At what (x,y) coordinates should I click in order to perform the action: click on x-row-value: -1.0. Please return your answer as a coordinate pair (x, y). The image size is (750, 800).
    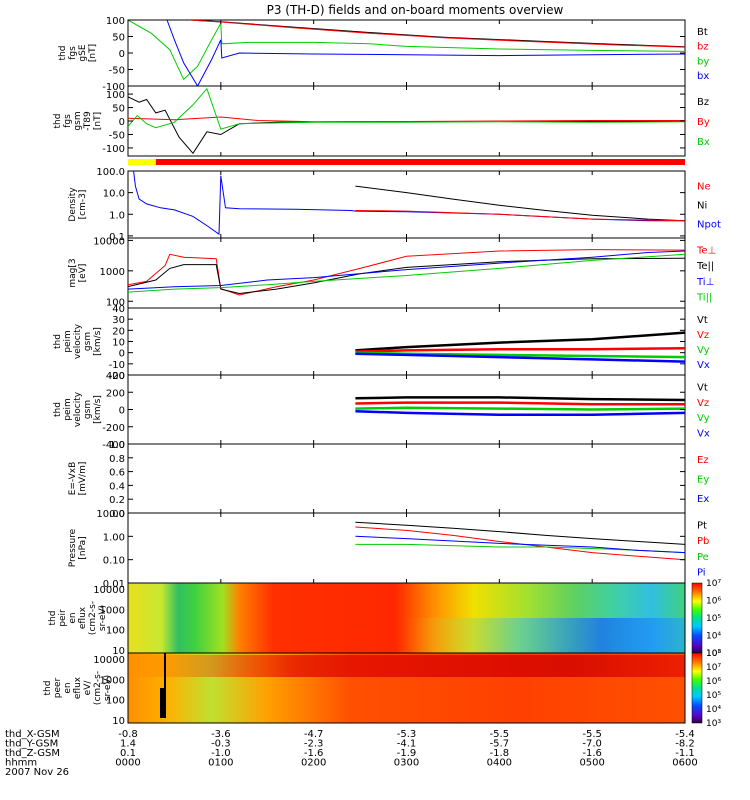
    Looking at the image, I should click on (221, 753).